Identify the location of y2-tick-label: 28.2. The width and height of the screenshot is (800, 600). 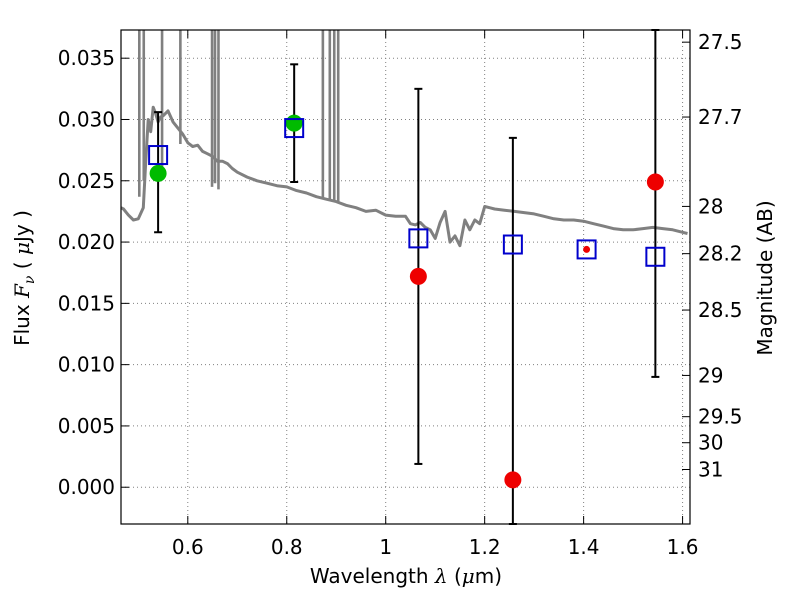
(720, 254).